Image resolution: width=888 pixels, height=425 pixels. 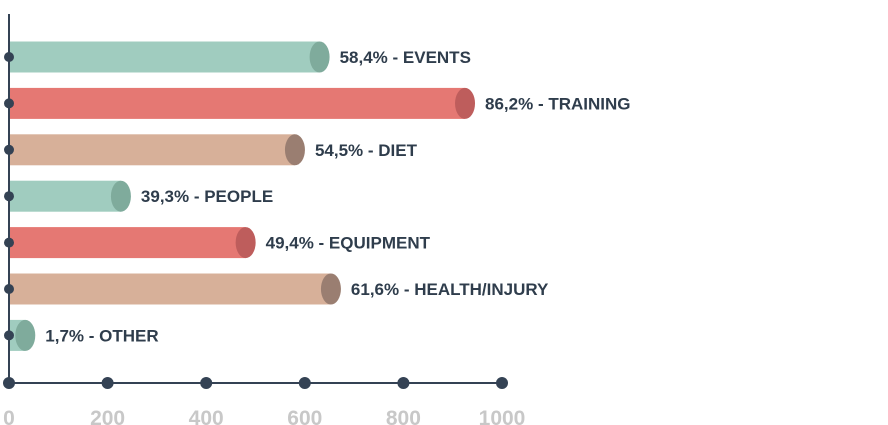 I want to click on bar-health-injury, so click(x=175, y=289).